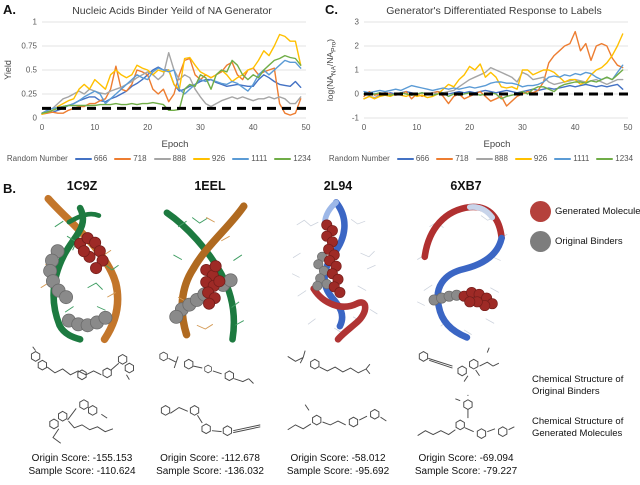 The height and width of the screenshot is (485, 640). Describe the element at coordinates (210, 421) in the screenshot. I see `chem-structure-generated-1eel` at that location.